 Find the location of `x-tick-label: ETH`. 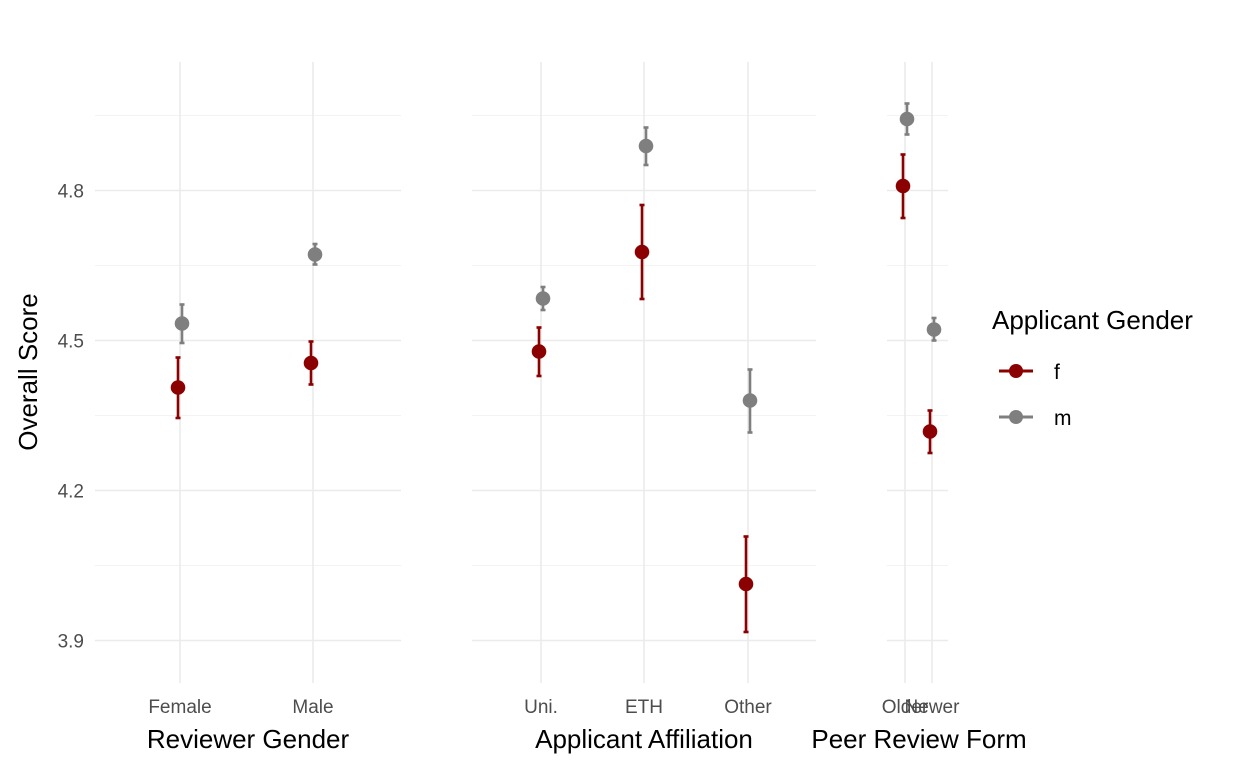

x-tick-label: ETH is located at coordinates (644, 707).